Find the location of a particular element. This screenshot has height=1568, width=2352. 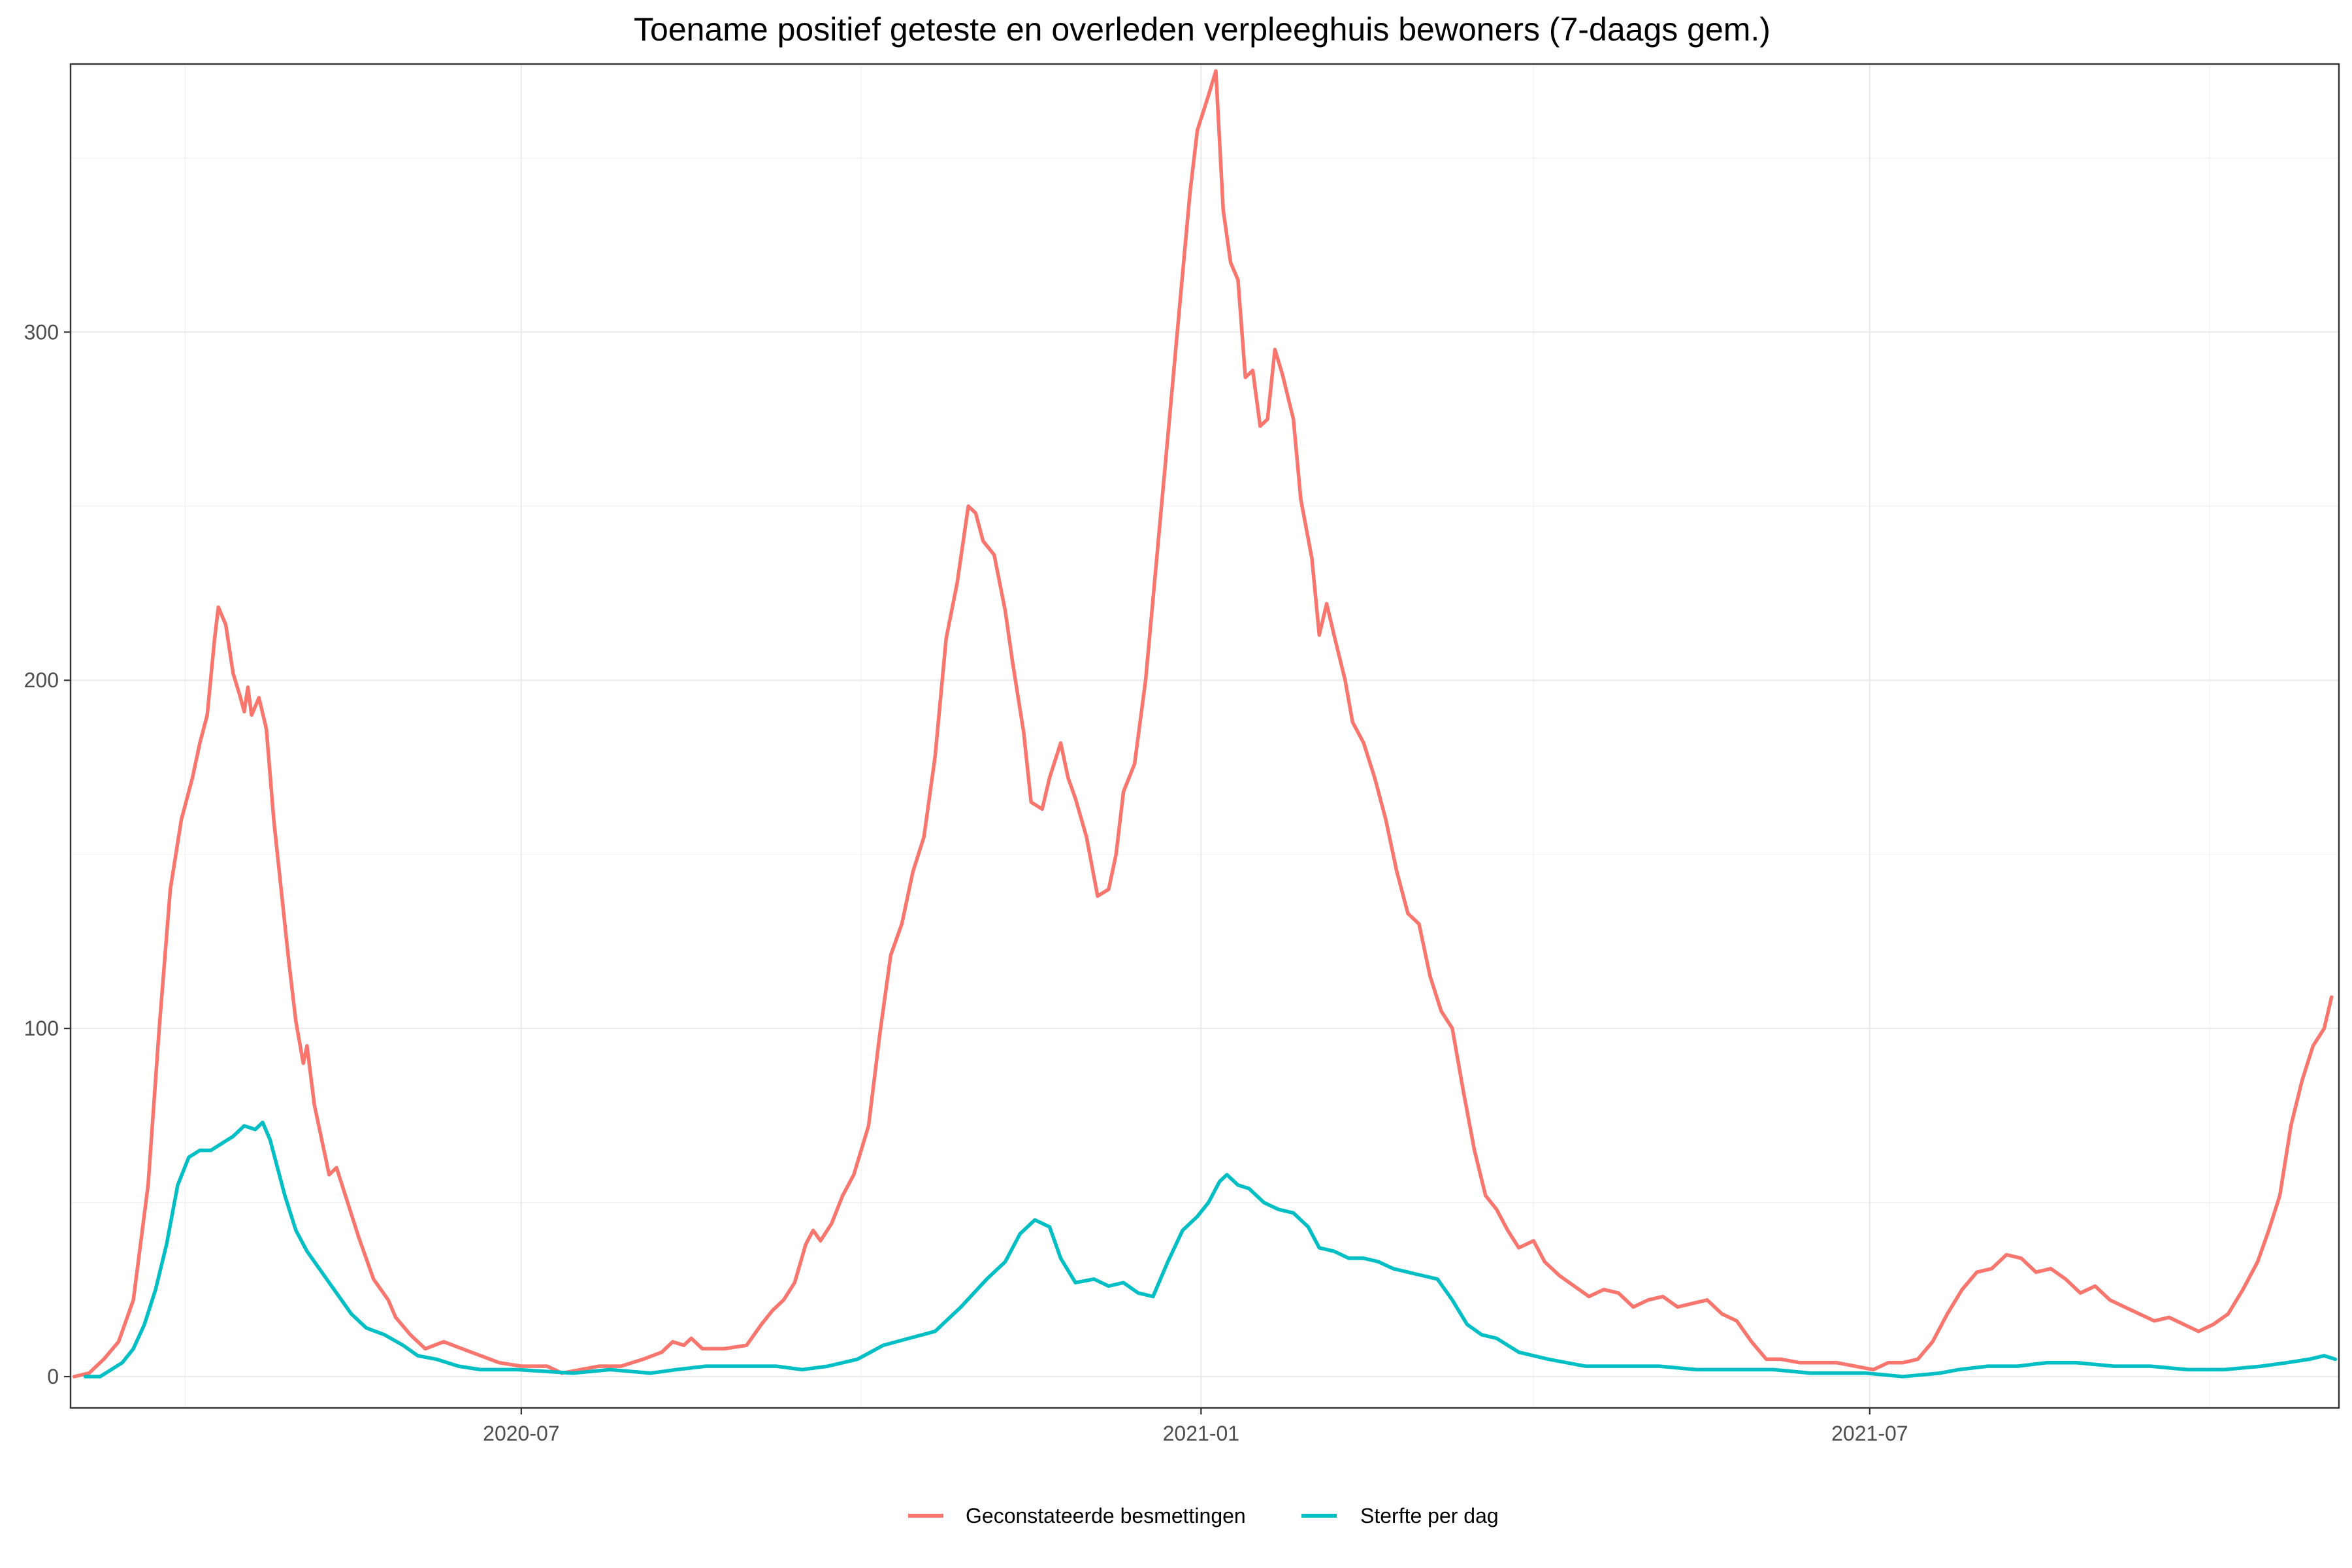

y-tick-label: 300 is located at coordinates (41, 332).